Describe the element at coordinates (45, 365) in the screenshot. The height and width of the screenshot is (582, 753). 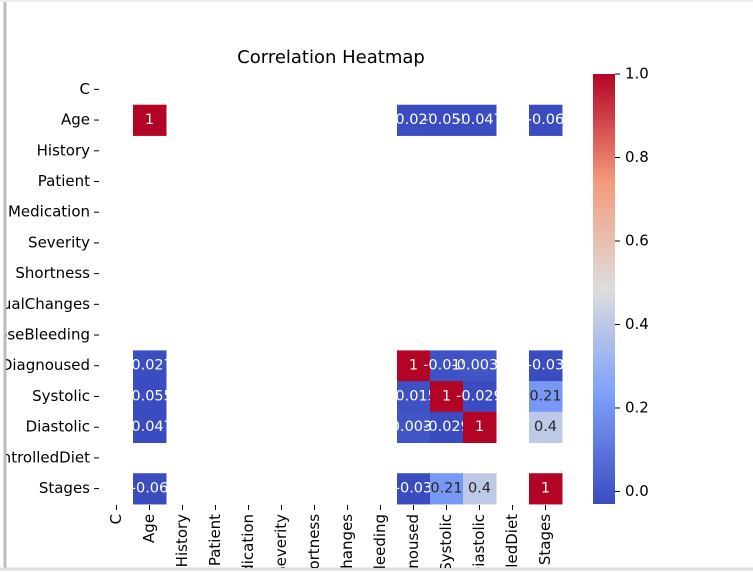
I see `y-tick-label: Diagnoused` at that location.